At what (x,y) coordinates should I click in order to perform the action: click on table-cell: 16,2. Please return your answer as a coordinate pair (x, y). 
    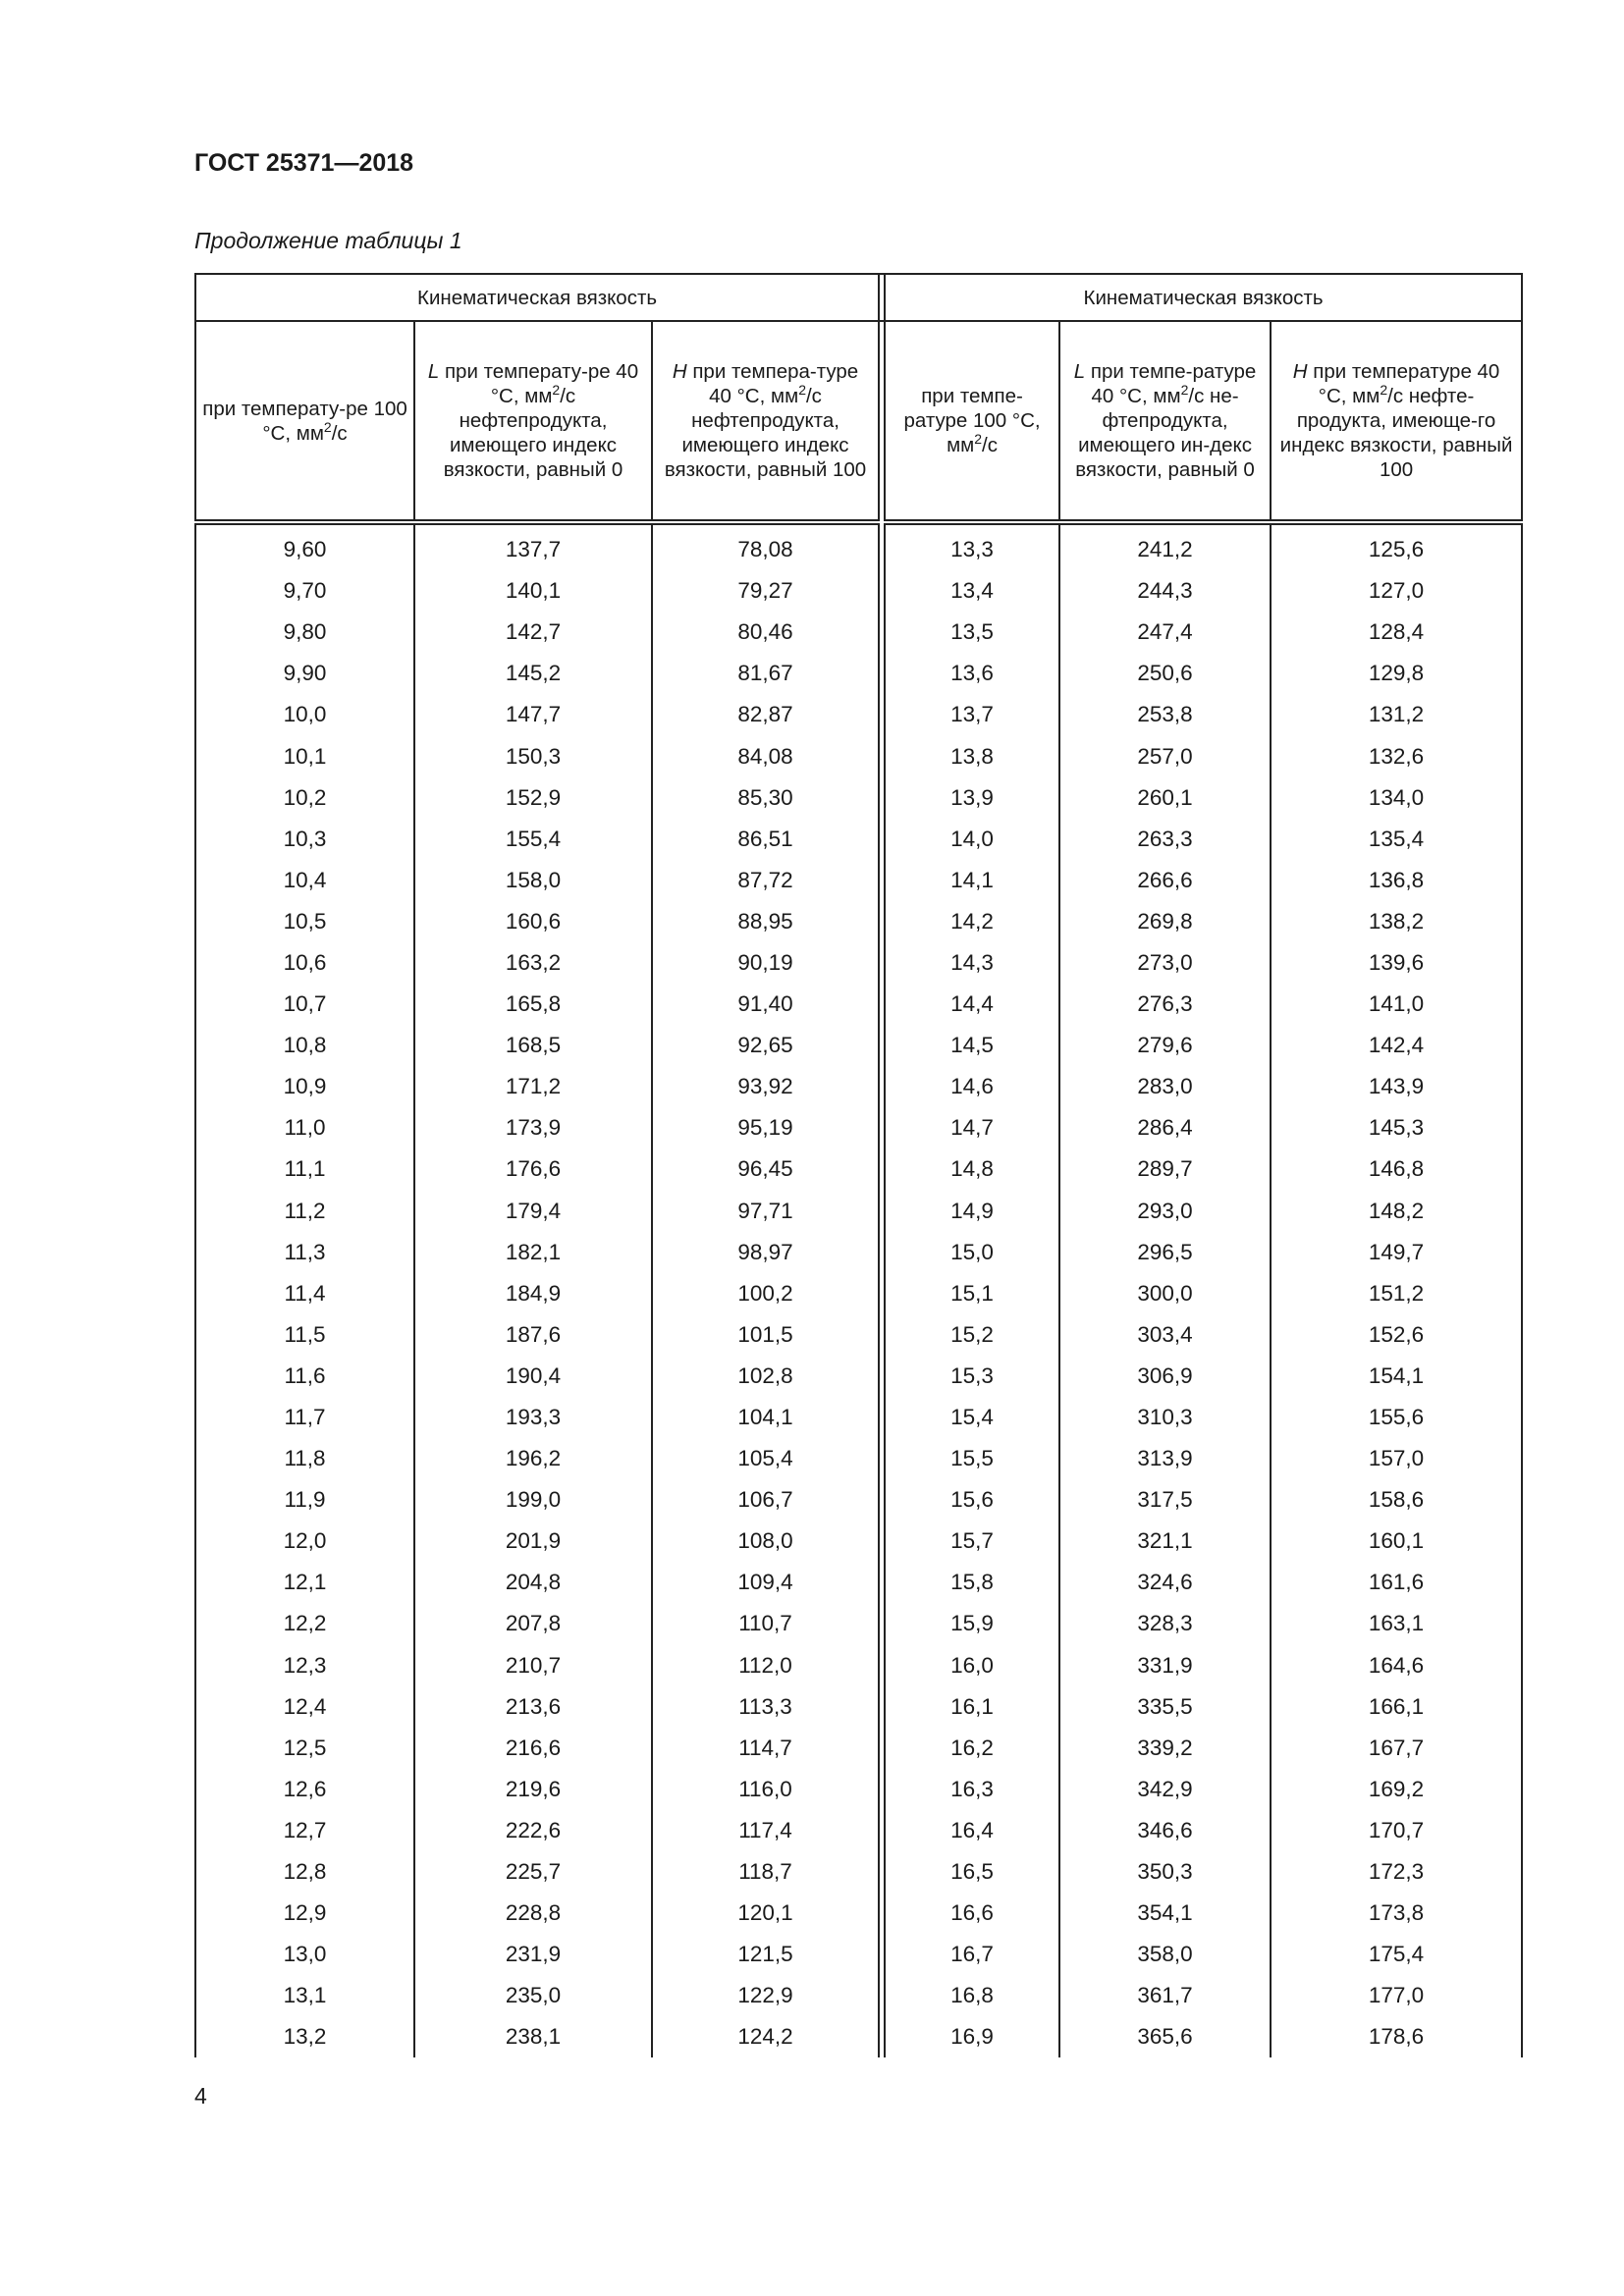
    Looking at the image, I should click on (972, 1748).